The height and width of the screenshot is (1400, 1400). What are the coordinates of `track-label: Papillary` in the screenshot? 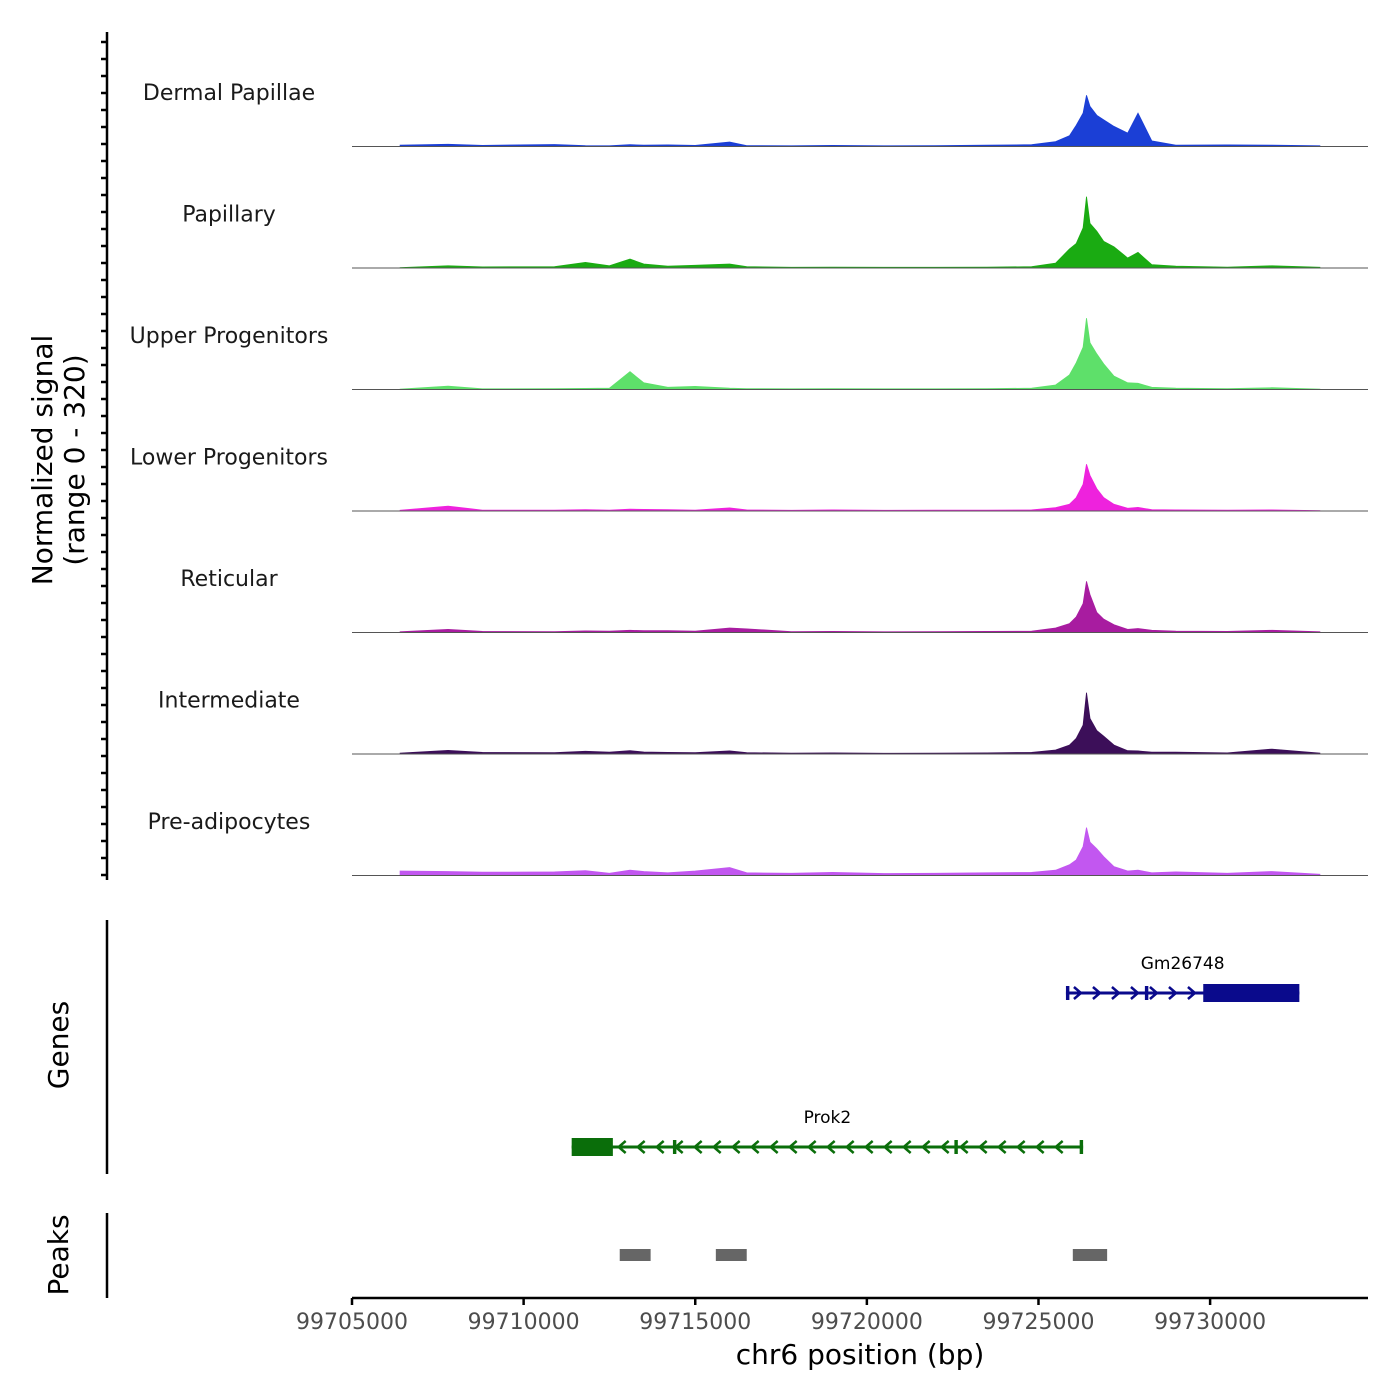 It's located at (229, 215).